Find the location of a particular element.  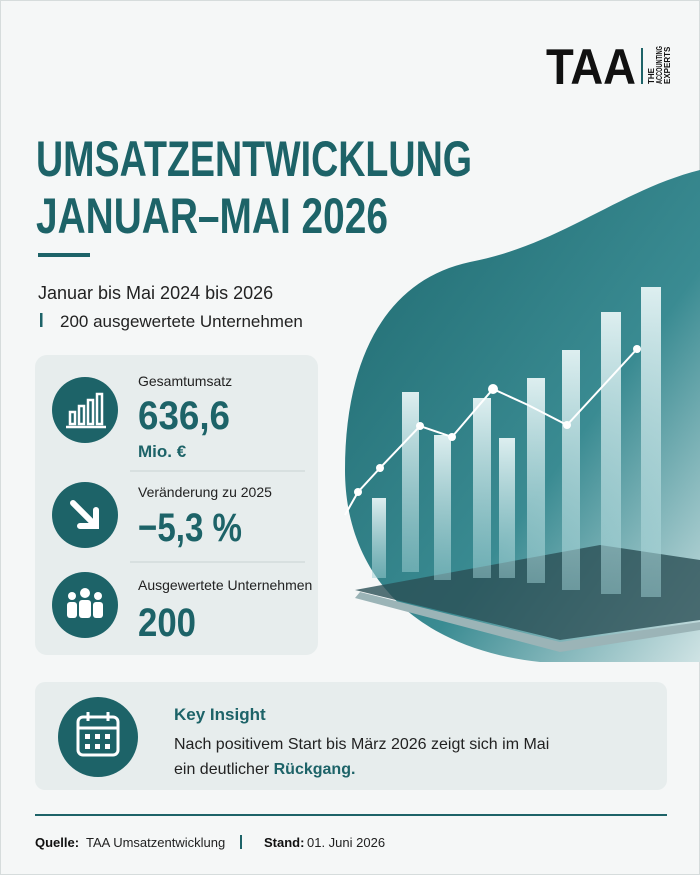

icon-people is located at coordinates (85, 603).